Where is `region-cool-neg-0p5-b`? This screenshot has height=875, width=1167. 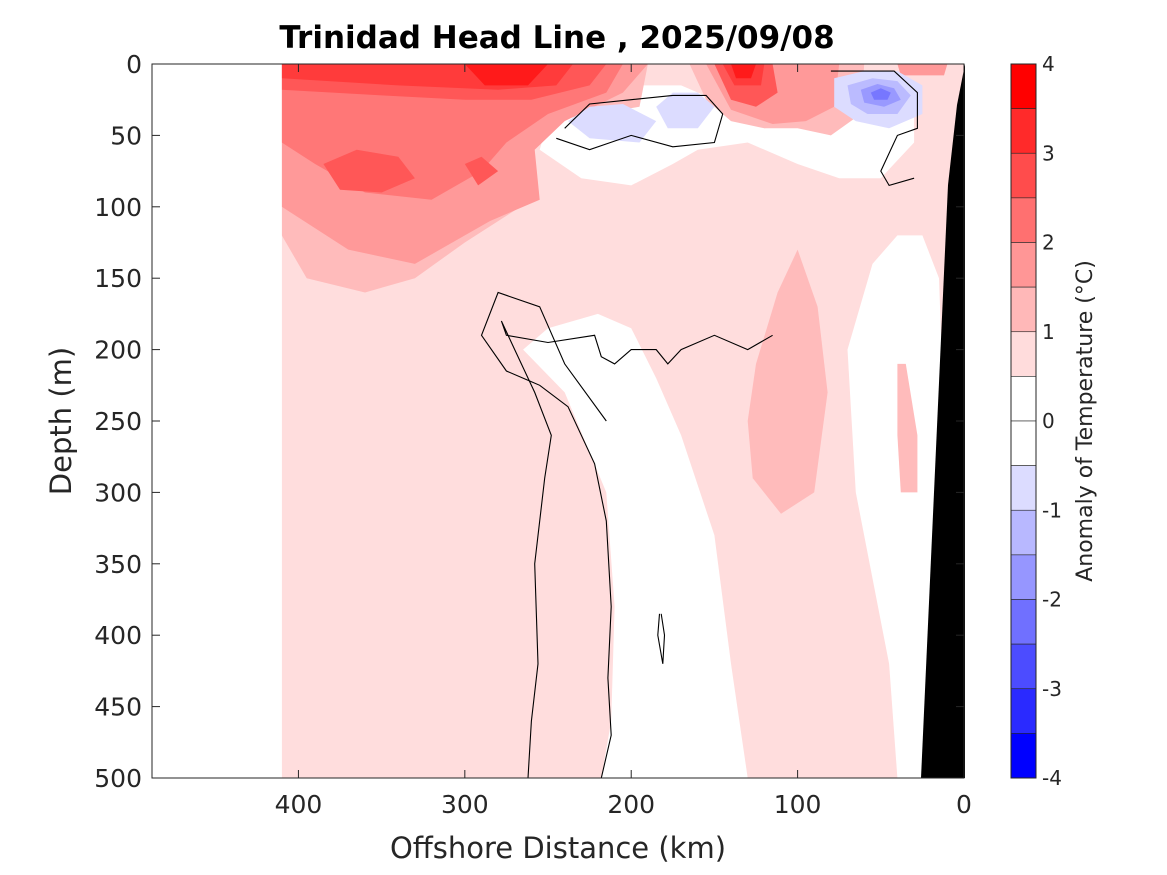 region-cool-neg-0p5-b is located at coordinates (685, 110).